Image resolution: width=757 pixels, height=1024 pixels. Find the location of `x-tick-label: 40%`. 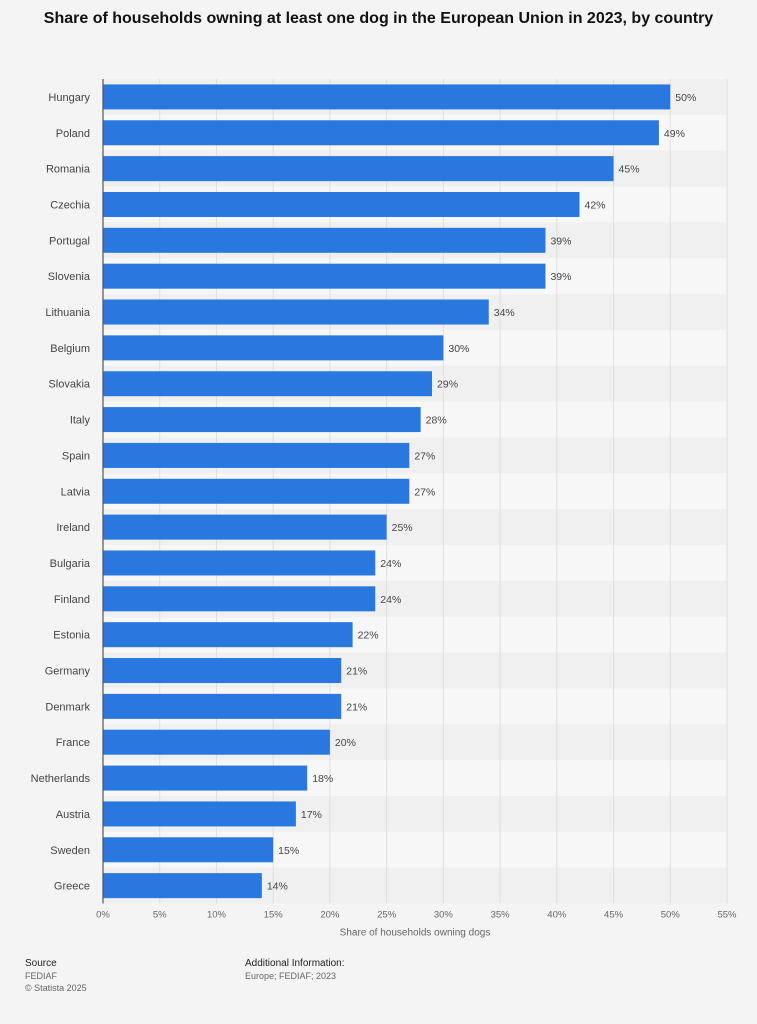

x-tick-label: 40% is located at coordinates (557, 915).